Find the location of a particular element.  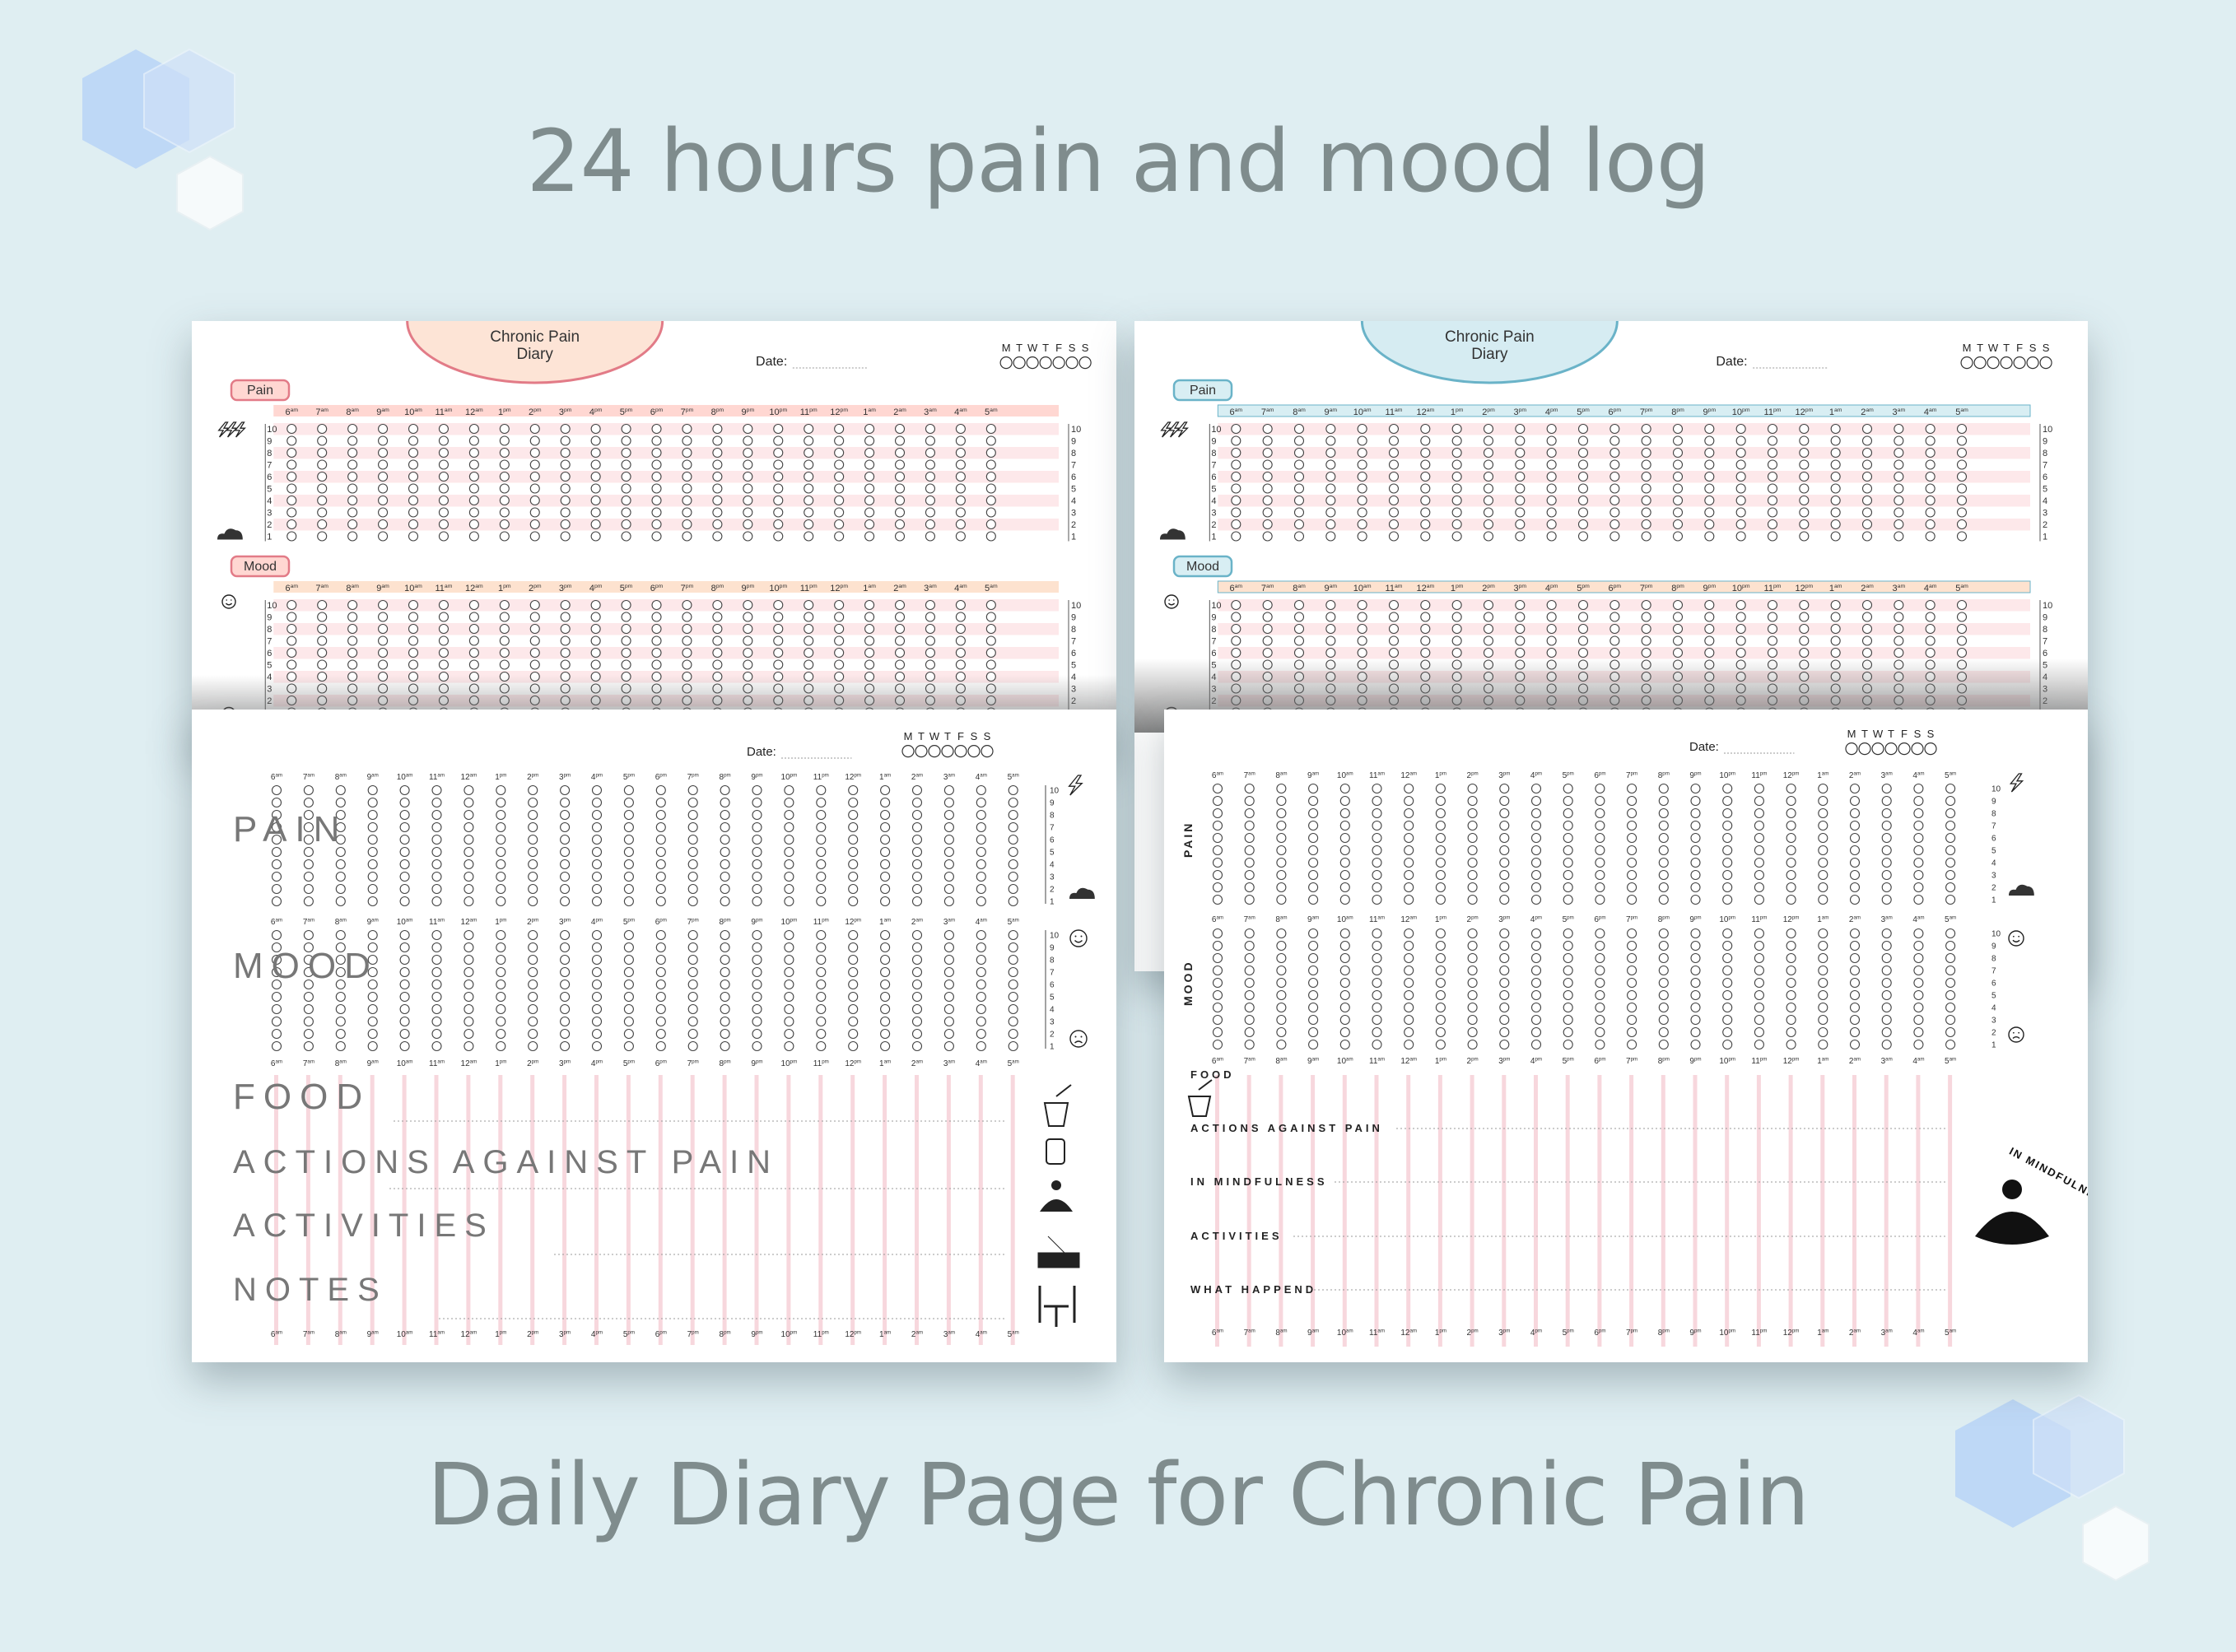

hour-label: 8am is located at coordinates (341, 778).